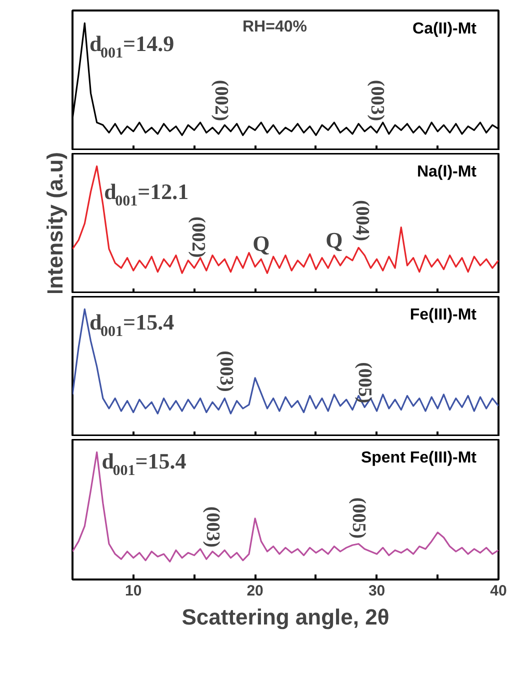 The image size is (514, 673). I want to click on x-tick-label: 10, so click(133, 591).